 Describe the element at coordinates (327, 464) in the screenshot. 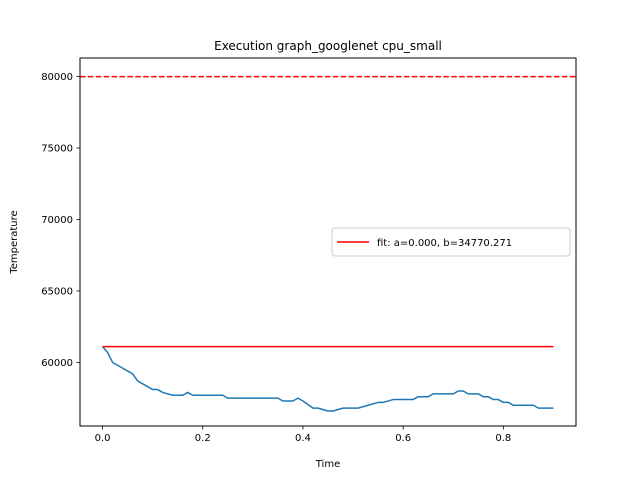

I see `x-axis-label: Time` at that location.